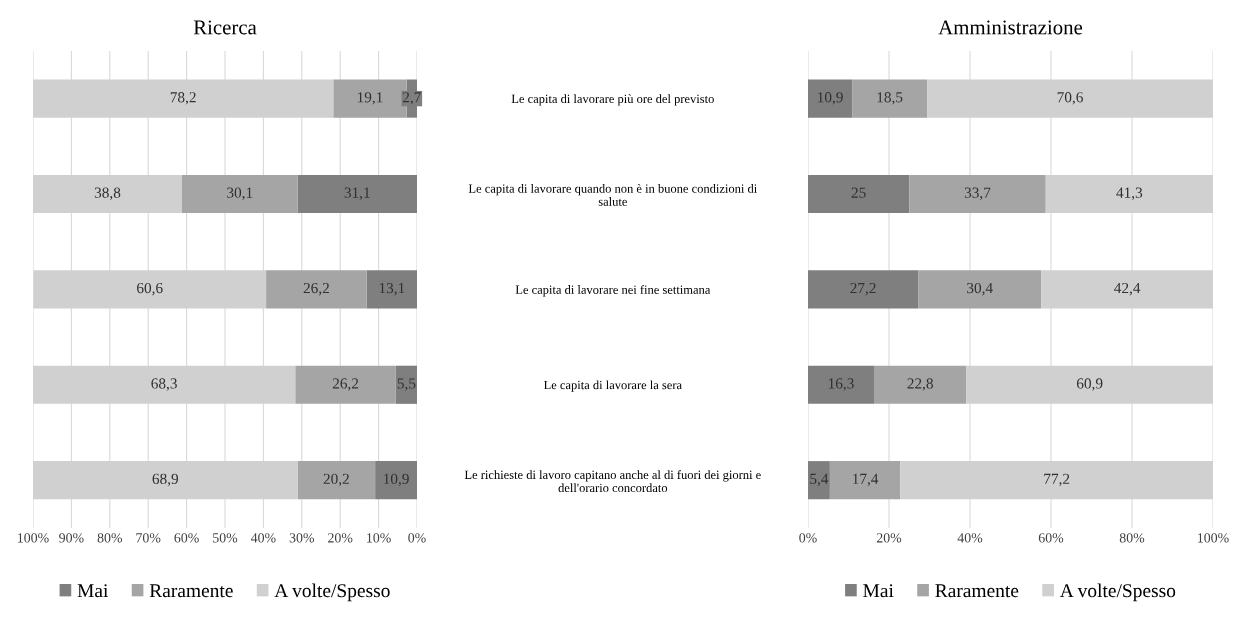 This screenshot has width=1235, height=636. What do you see at coordinates (612, 386) in the screenshot?
I see `y-tick-label: Le capita di lavorare la sera` at bounding box center [612, 386].